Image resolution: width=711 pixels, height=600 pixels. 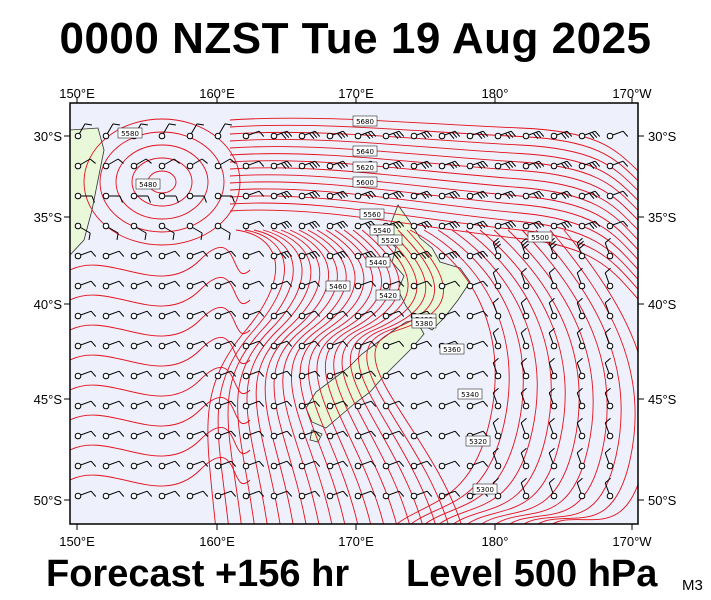 I want to click on contour-label: 5460, so click(x=338, y=286).